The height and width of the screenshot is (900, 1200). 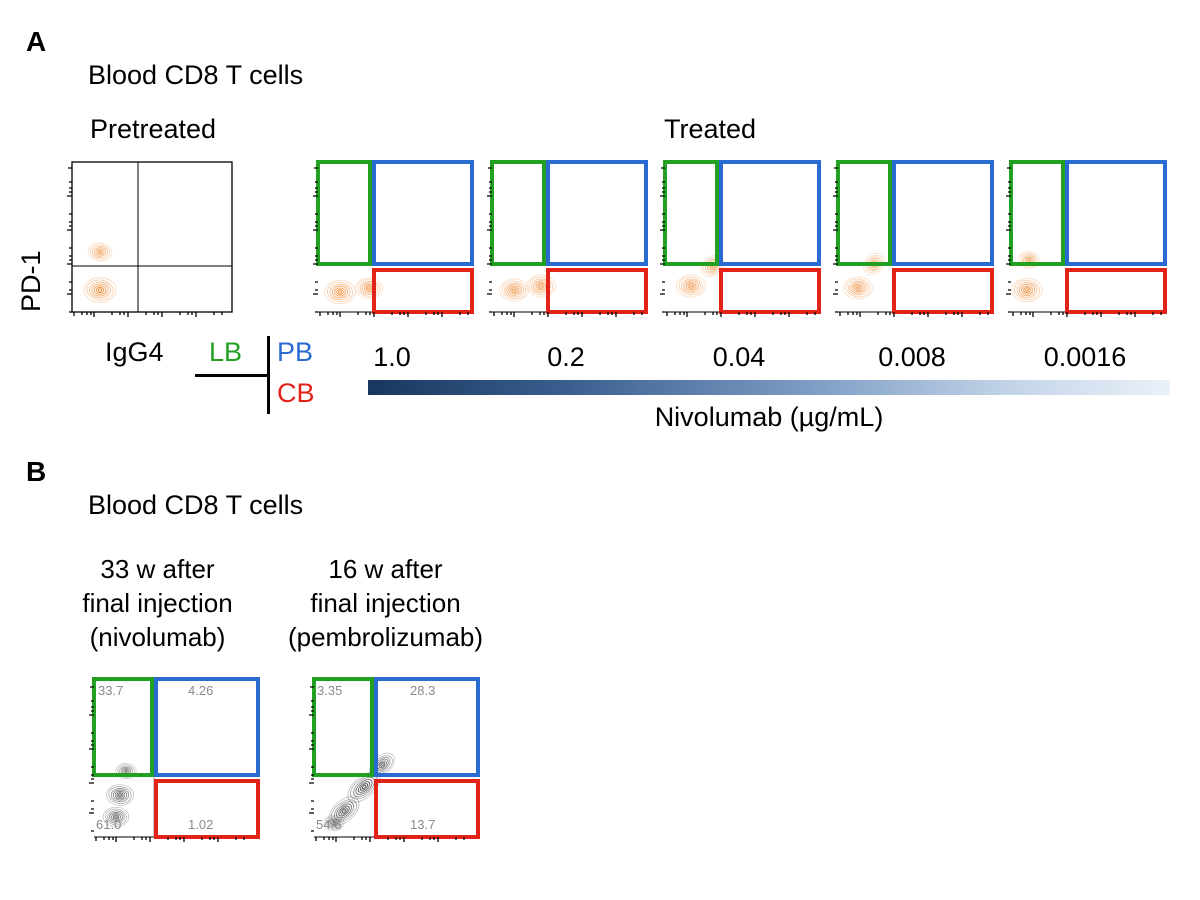 I want to click on quadrant-value-bottom-left: 61.0, so click(x=108, y=824).